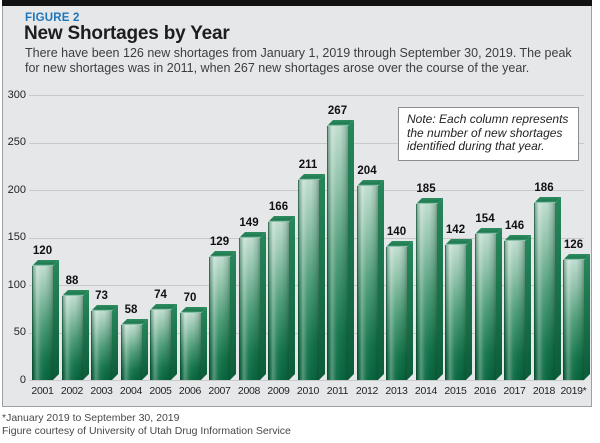  I want to click on bar-value-label: 185, so click(426, 189).